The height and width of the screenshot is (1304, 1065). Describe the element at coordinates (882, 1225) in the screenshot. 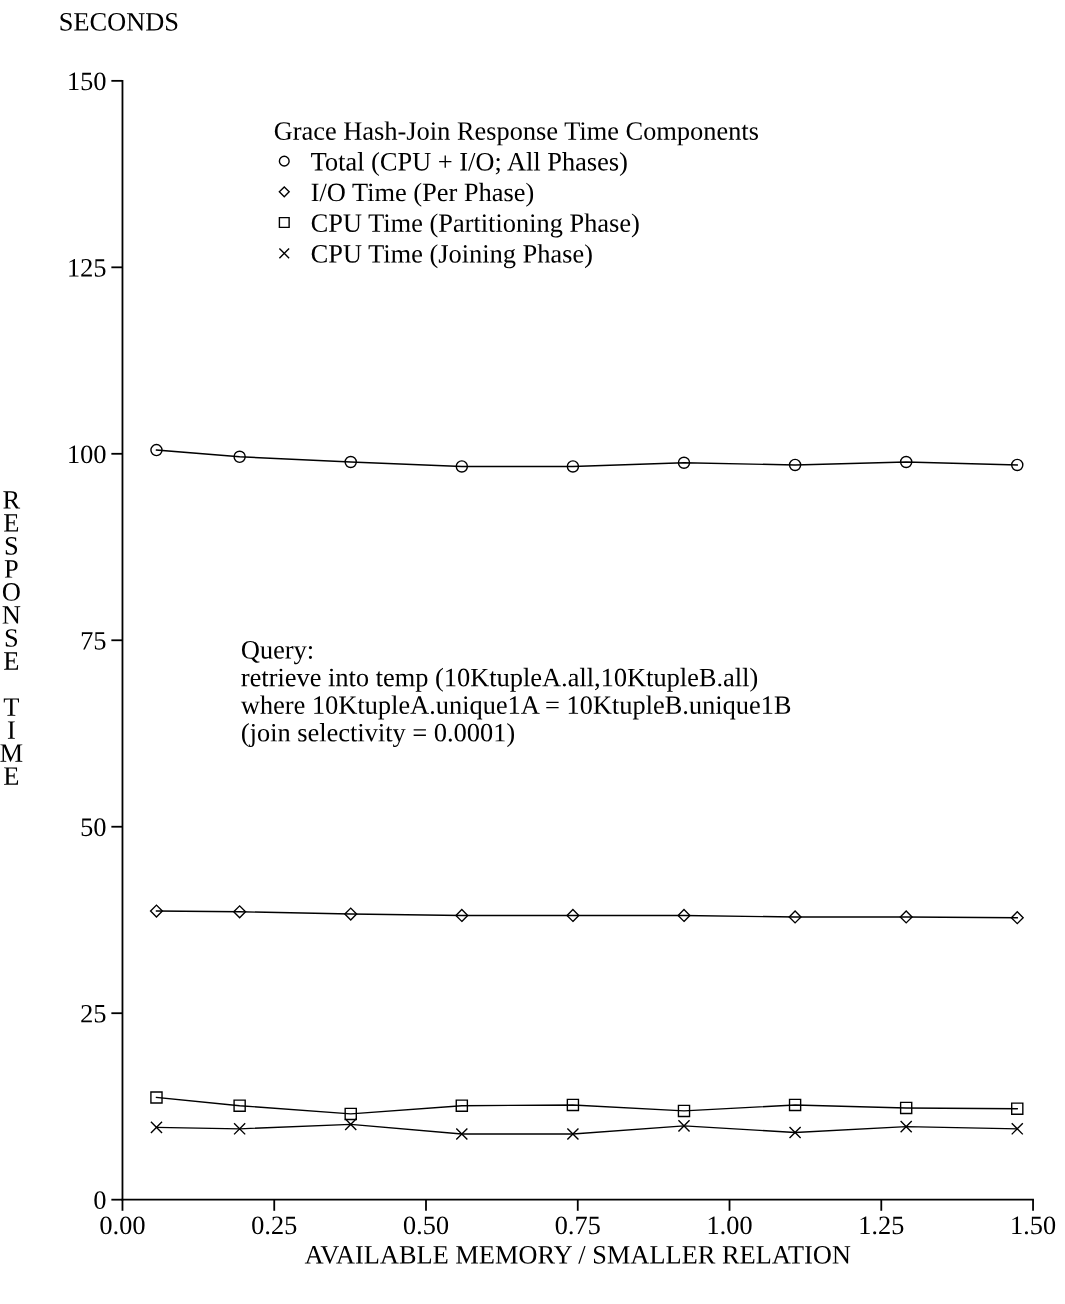

I see `x-tick-label: 1.25` at that location.